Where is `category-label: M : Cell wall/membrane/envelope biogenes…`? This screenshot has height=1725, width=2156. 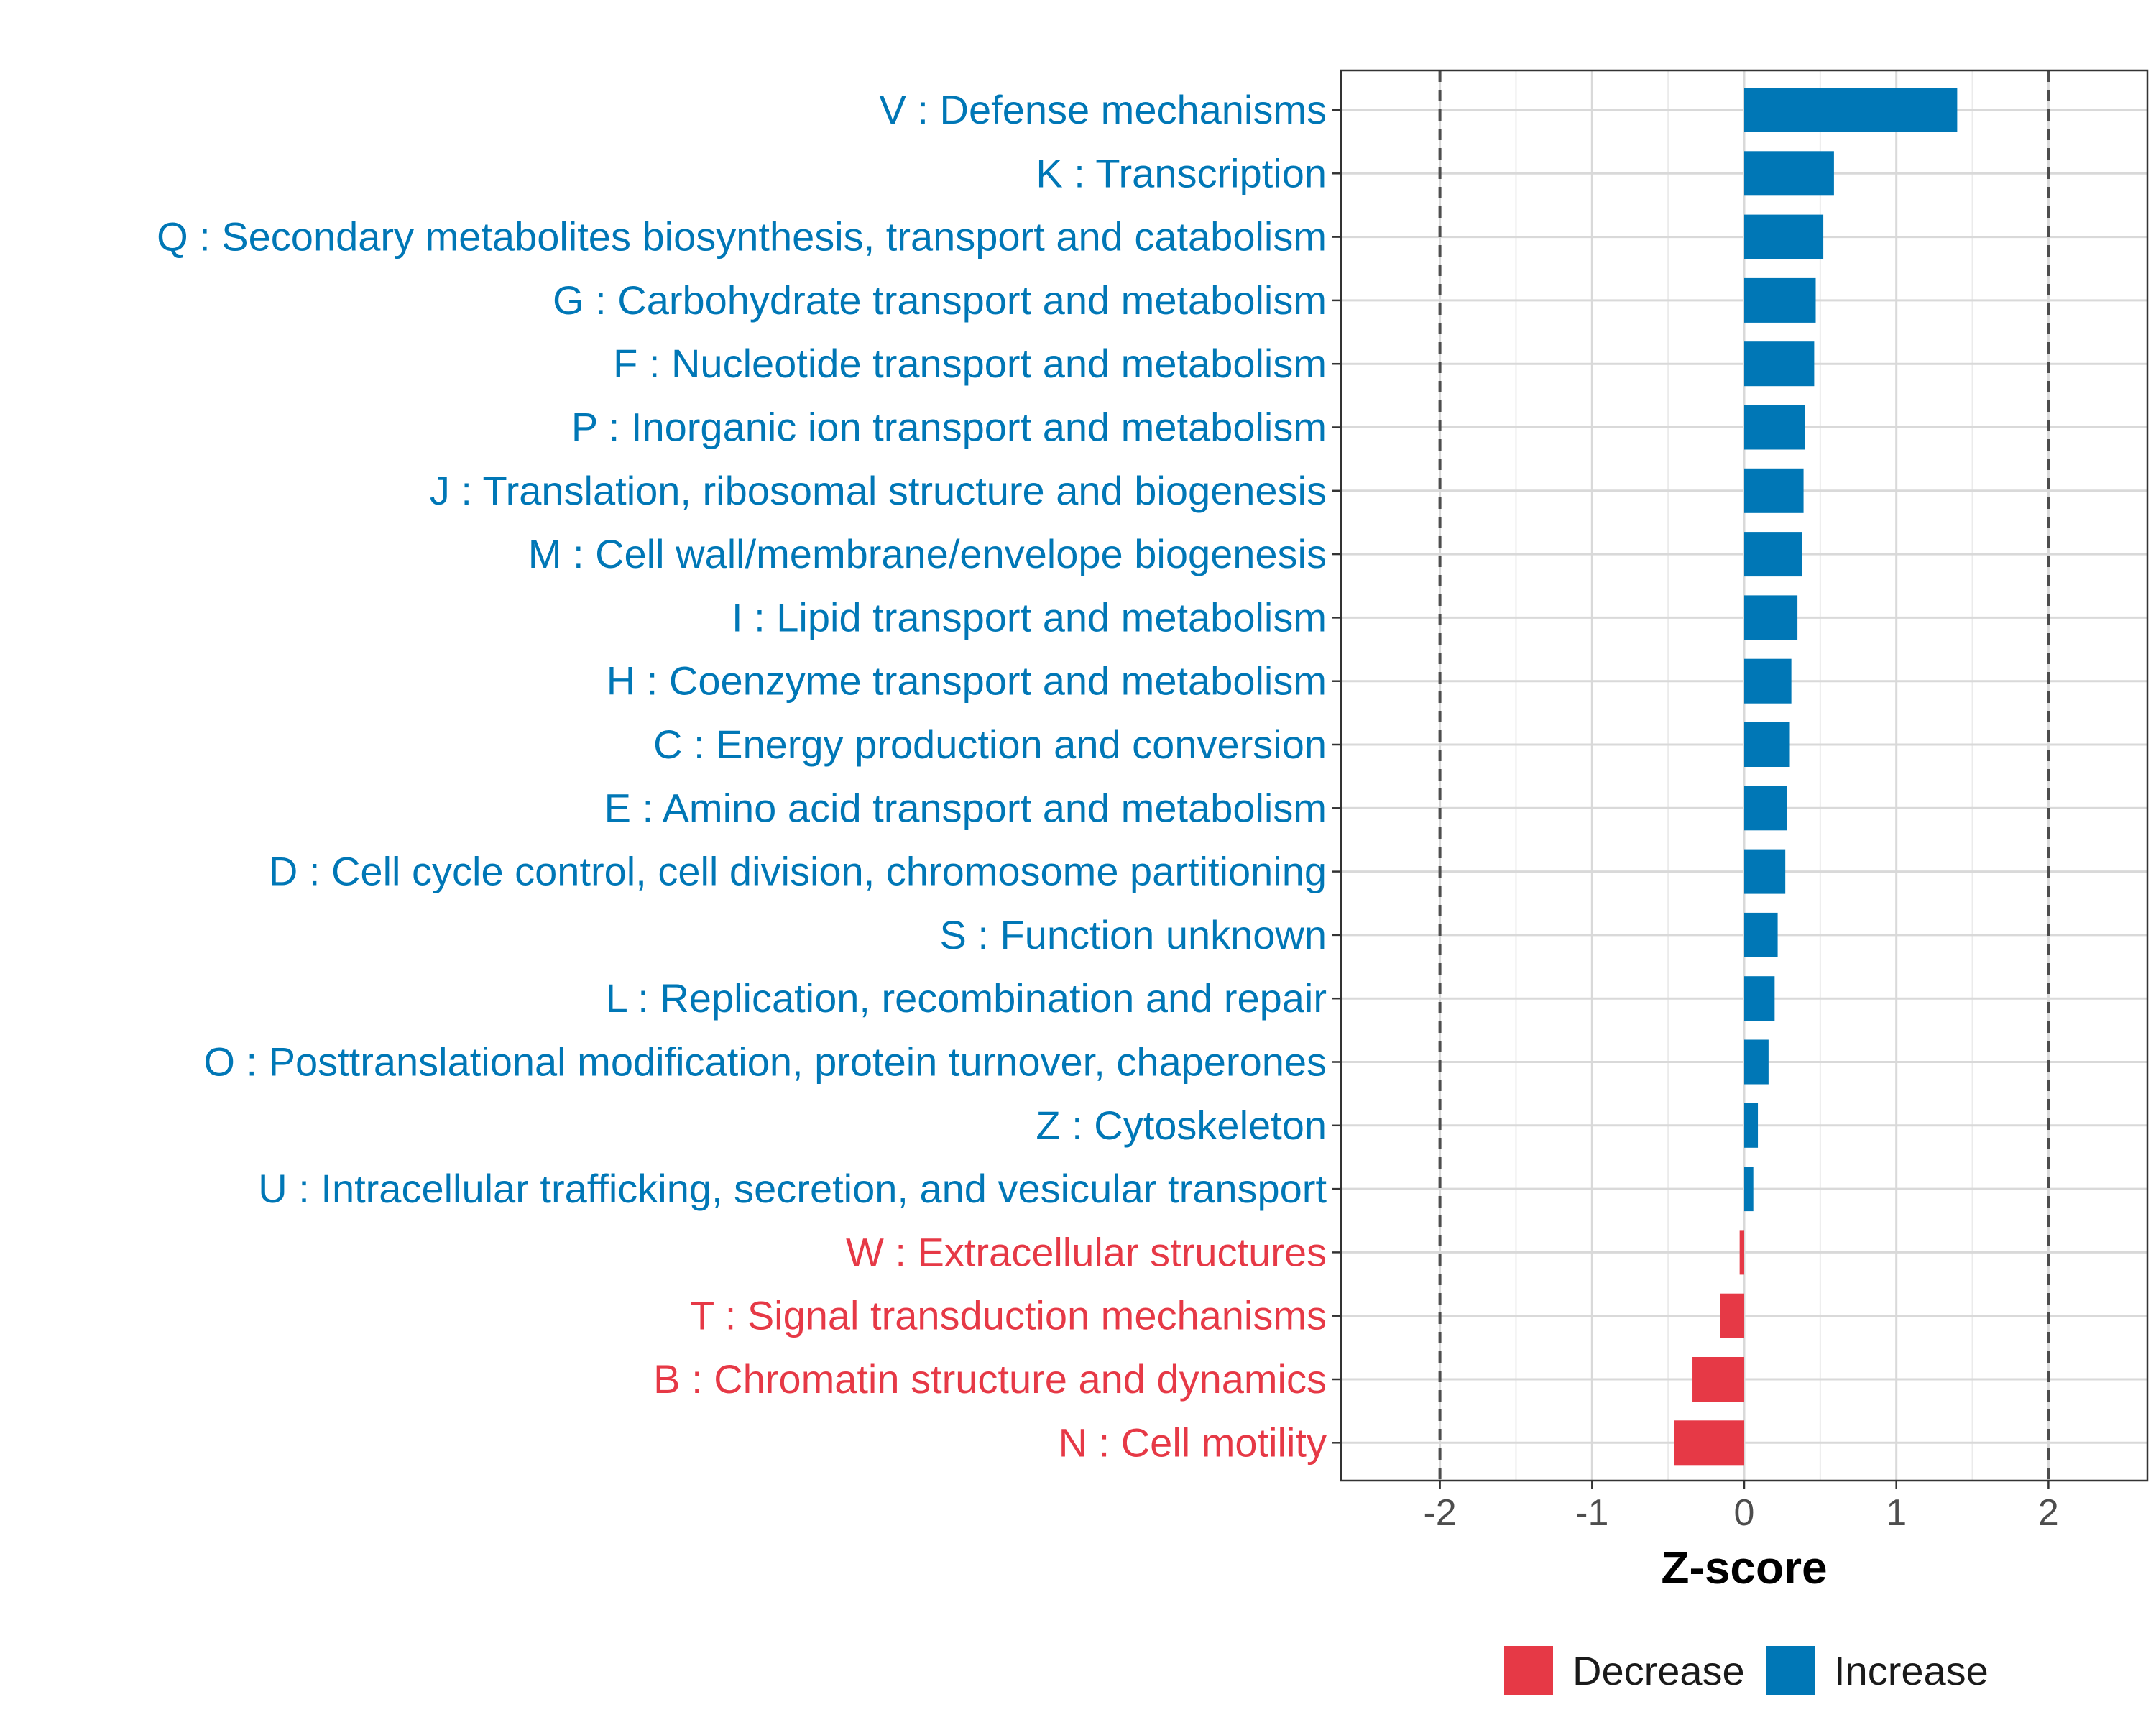
category-label: M : Cell wall/membrane/envelope biogenes… is located at coordinates (927, 553).